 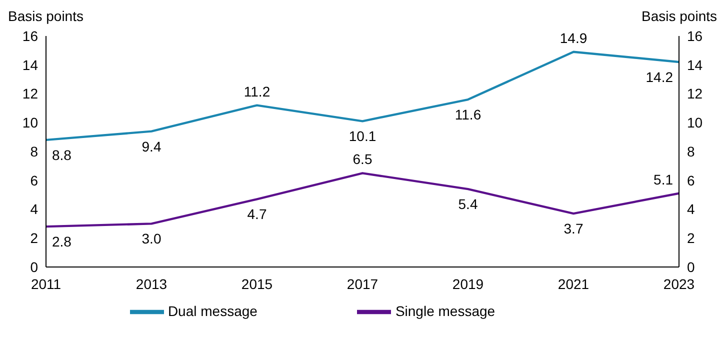 What do you see at coordinates (152, 284) in the screenshot?
I see `x-tick-label: 2013` at bounding box center [152, 284].